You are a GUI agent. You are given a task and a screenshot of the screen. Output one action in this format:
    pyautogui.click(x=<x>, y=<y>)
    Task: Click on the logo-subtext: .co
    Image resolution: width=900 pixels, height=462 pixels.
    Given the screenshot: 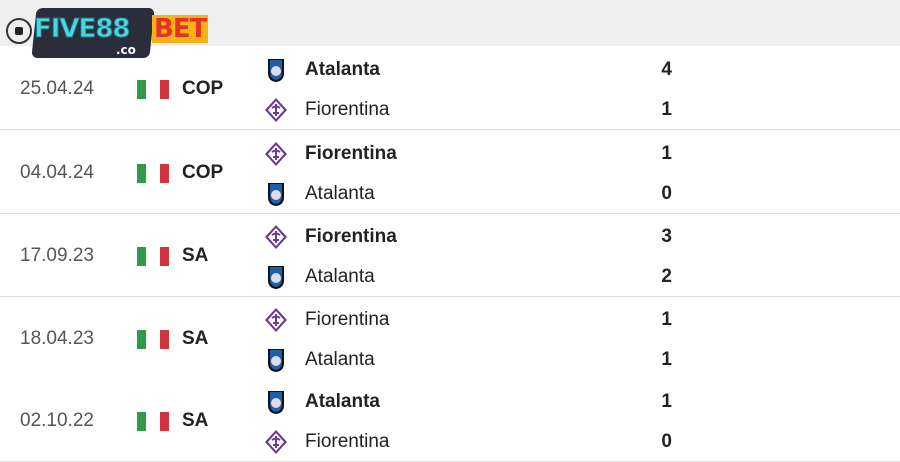 What is the action you would take?
    pyautogui.click(x=126, y=50)
    